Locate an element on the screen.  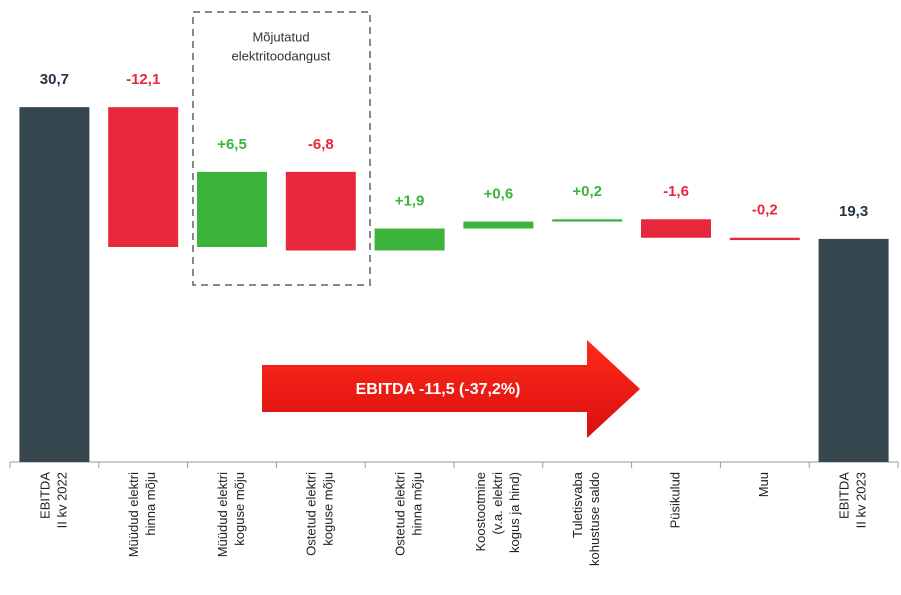
arrow-label: EBITDA -11,5 (-37,2%) is located at coordinates (438, 389).